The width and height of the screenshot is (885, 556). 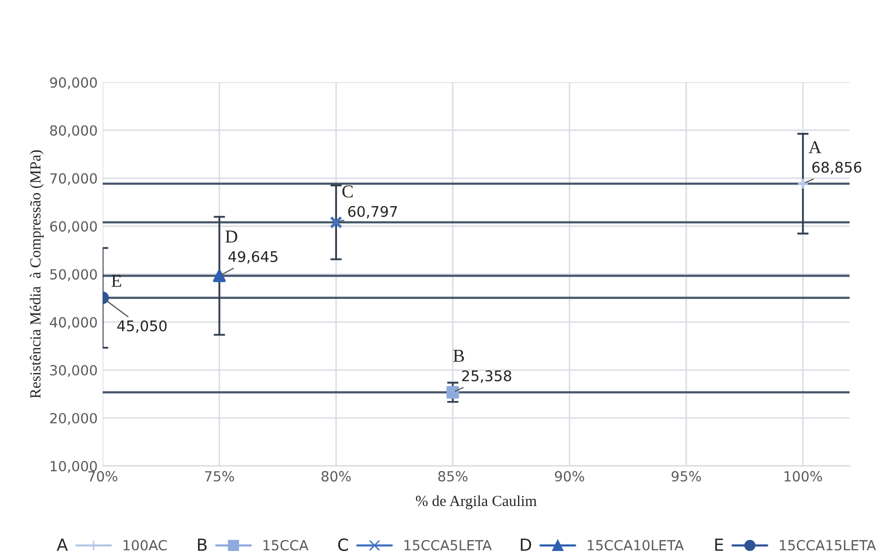 What do you see at coordinates (719, 544) in the screenshot?
I see `text: E` at bounding box center [719, 544].